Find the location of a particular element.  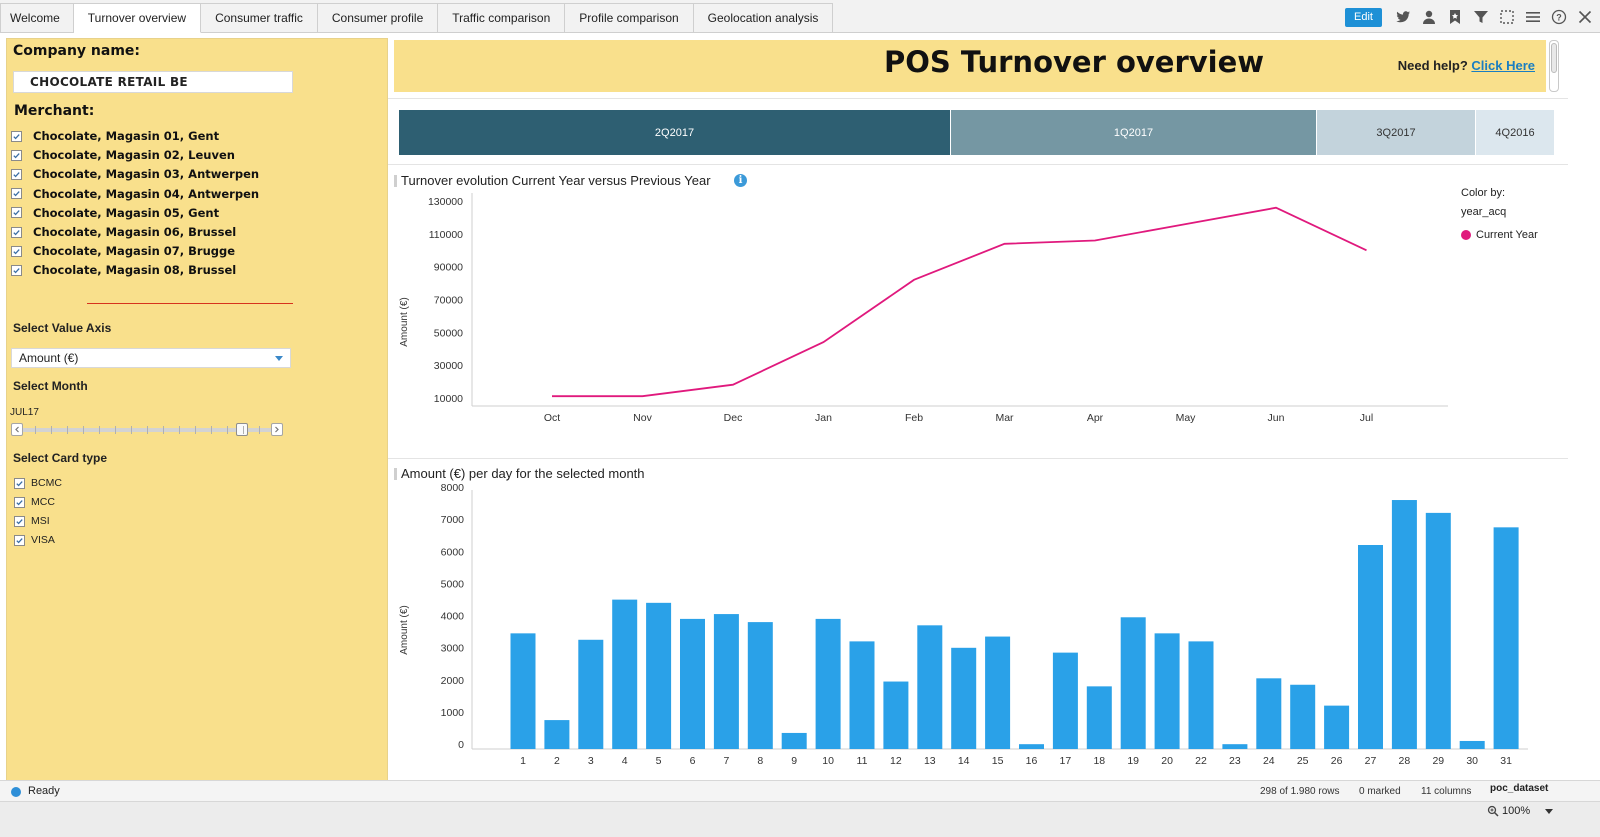

bookmark-icon is located at coordinates (1455, 17).